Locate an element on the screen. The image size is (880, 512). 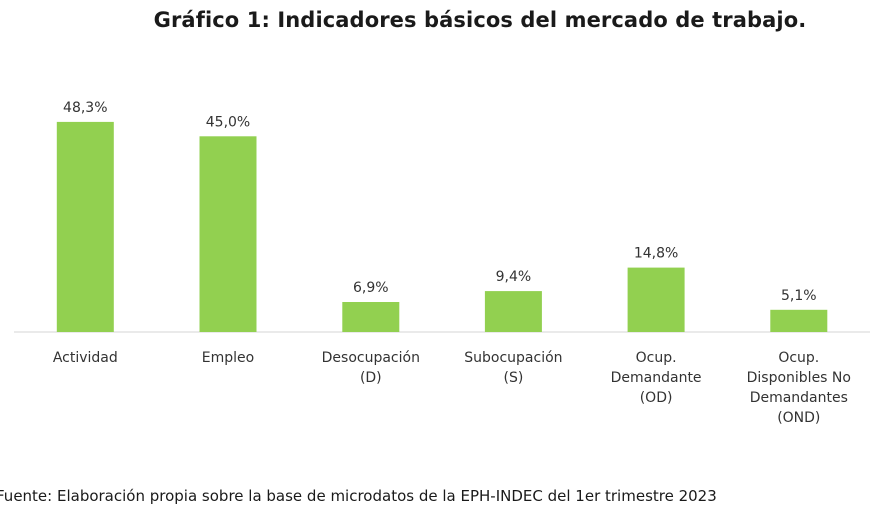
category-label-line: Demandantes is located at coordinates (799, 398).